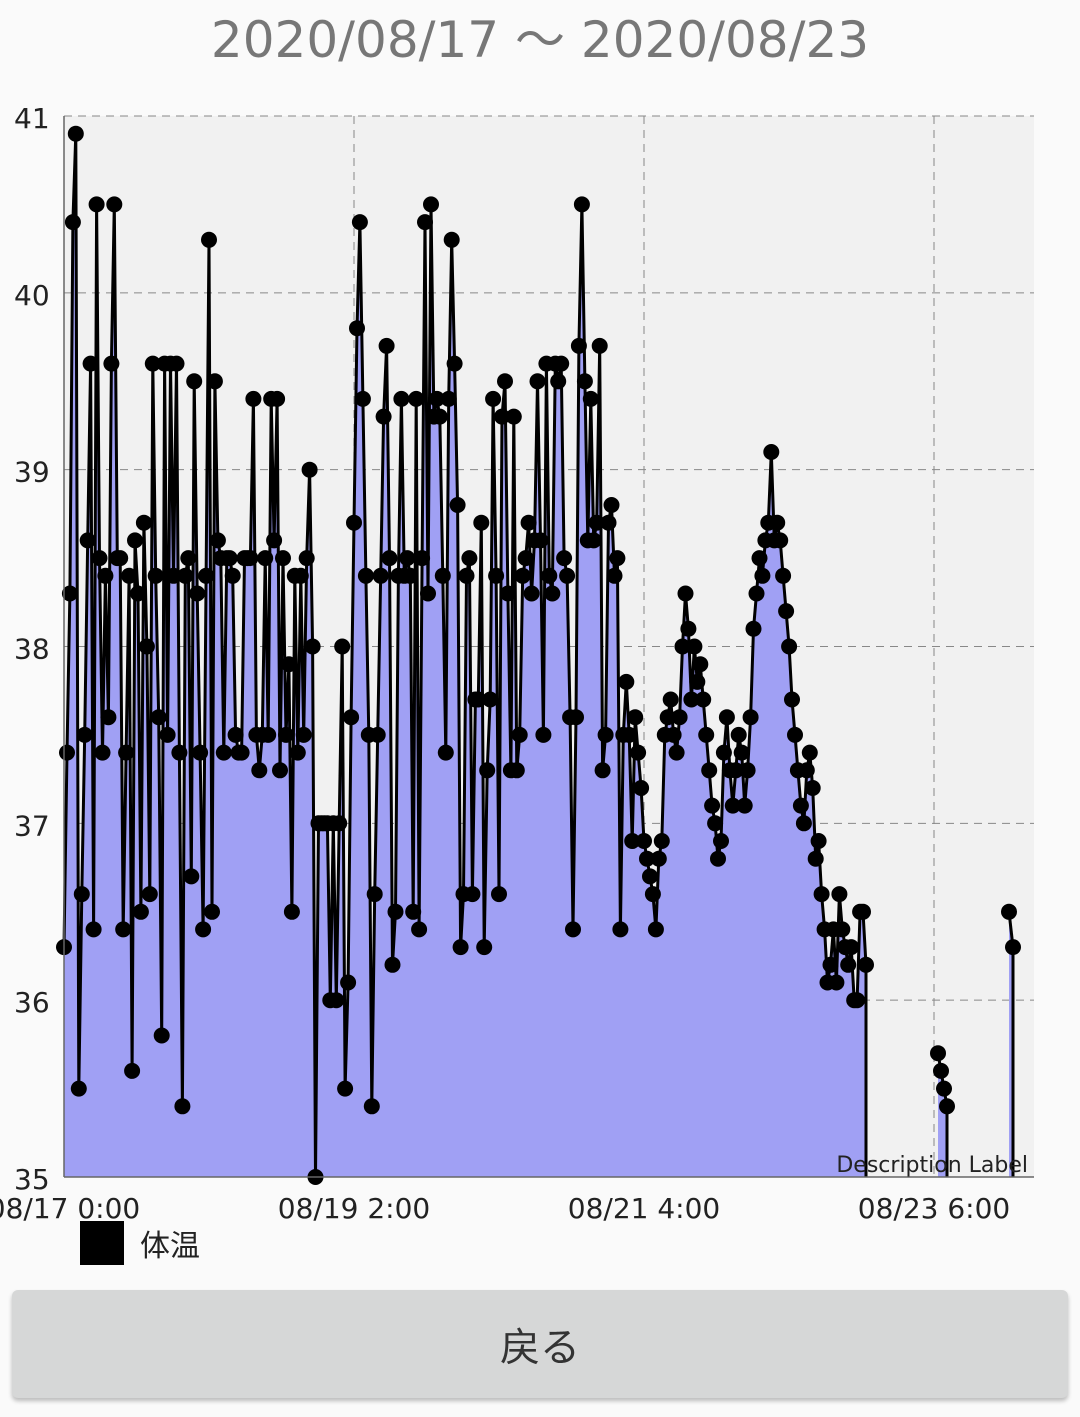 This screenshot has height=1417, width=1080. I want to click on y-tick-label: 37, so click(32, 825).